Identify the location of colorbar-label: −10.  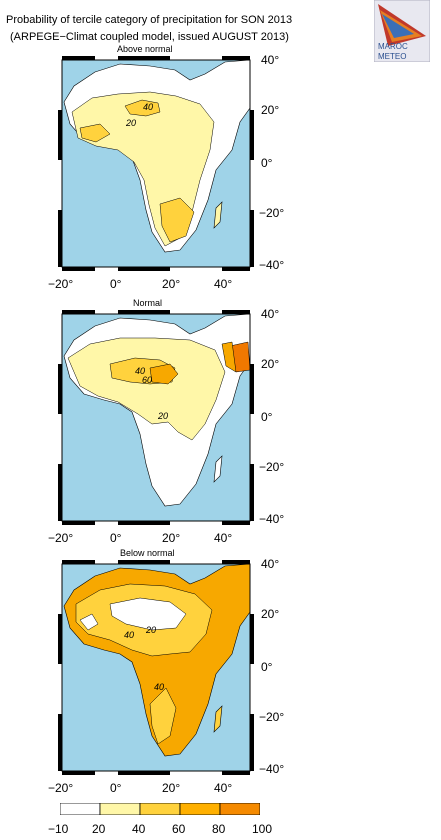
(58, 829).